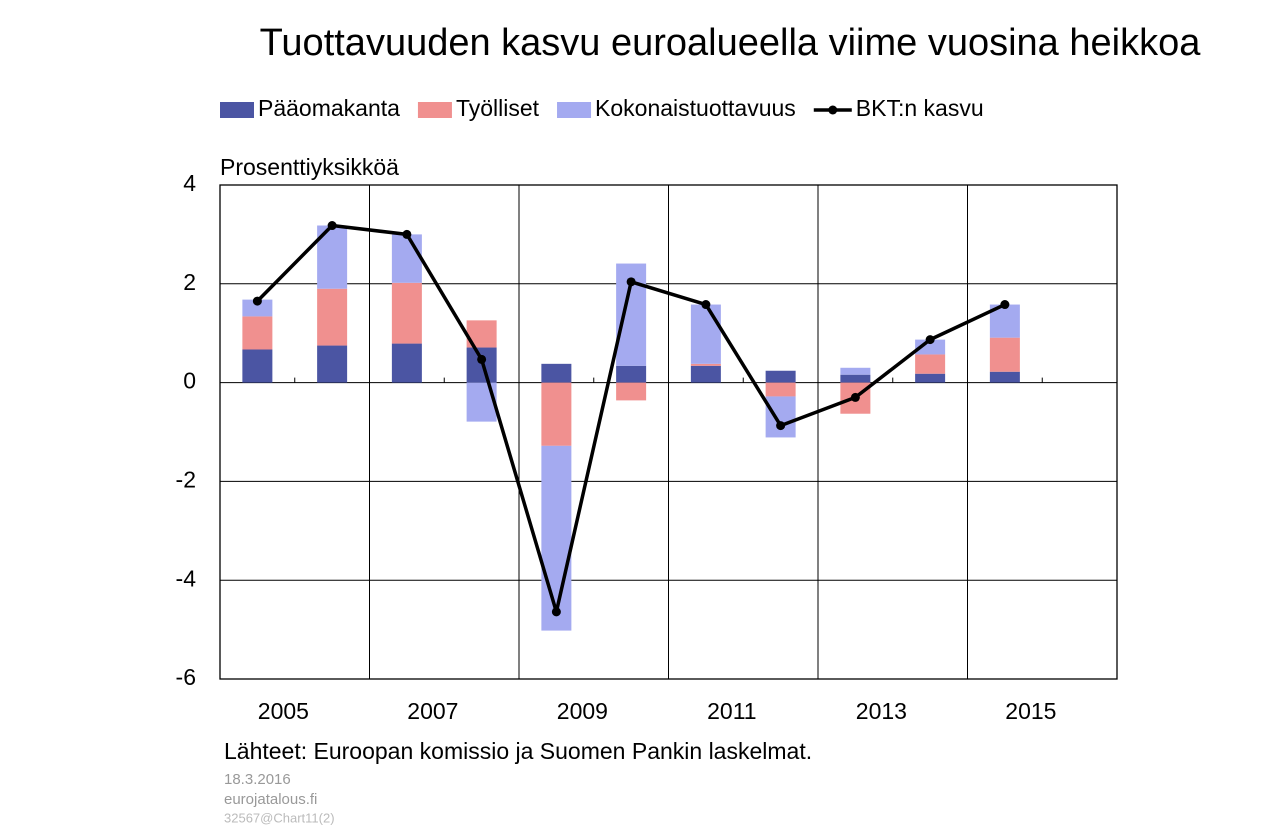 The height and width of the screenshot is (836, 1279). What do you see at coordinates (189, 282) in the screenshot?
I see `y-tick-label: 2` at bounding box center [189, 282].